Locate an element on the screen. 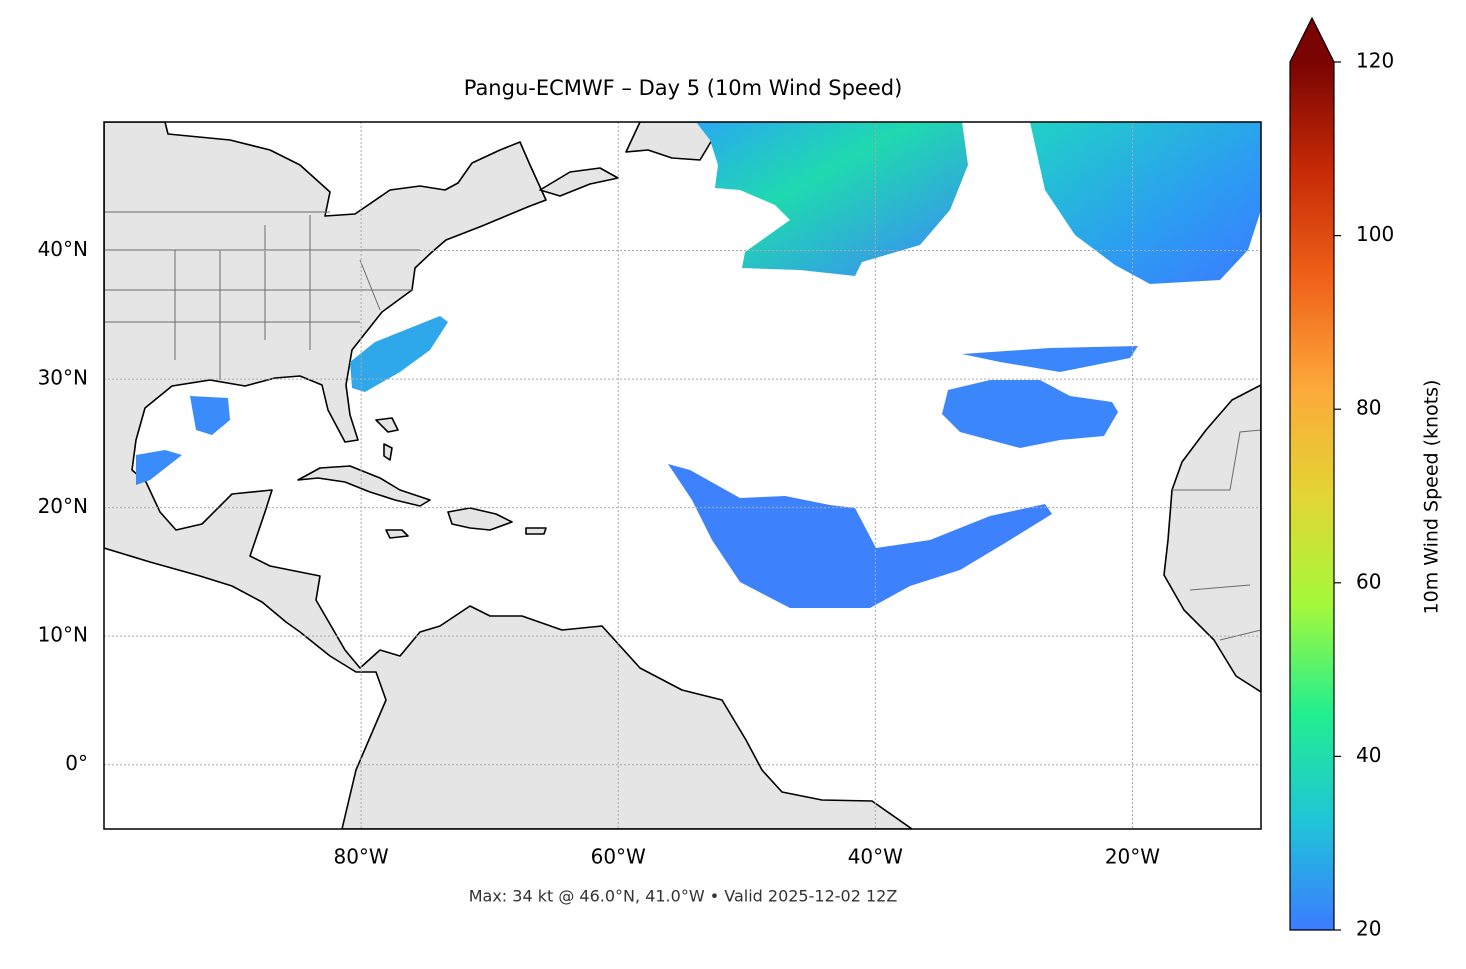  colorbar: 20 40 60 80 100 120 is located at coordinates (1341, 478).